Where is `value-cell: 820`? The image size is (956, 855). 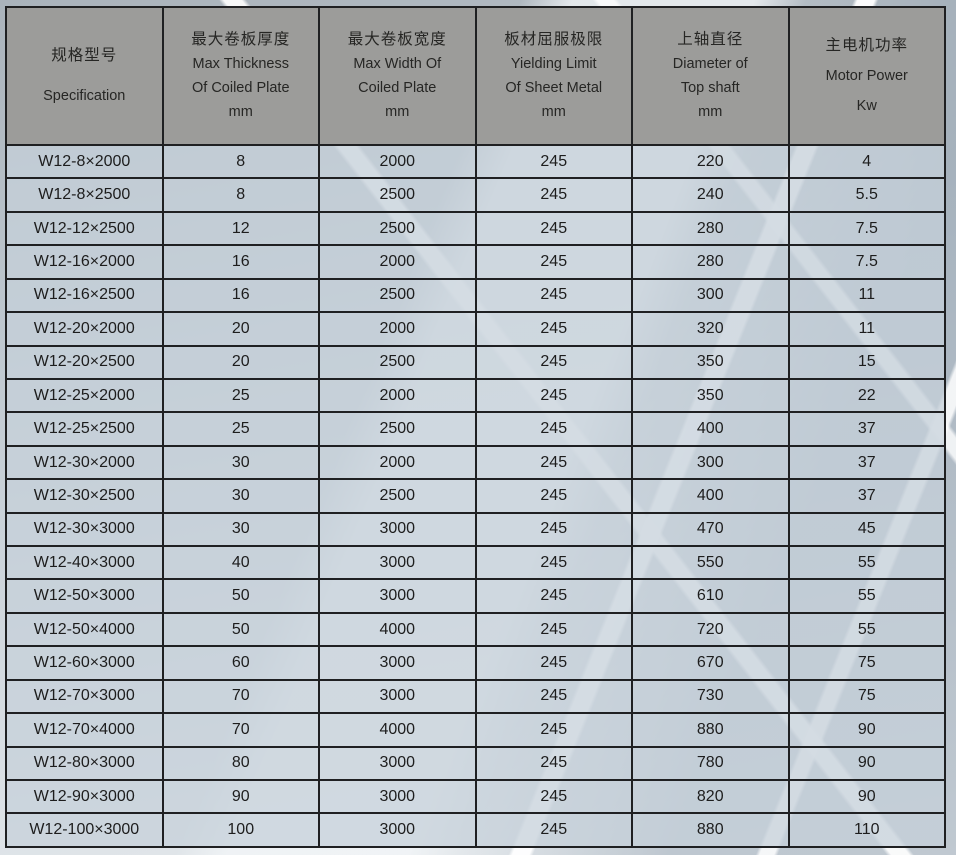 value-cell: 820 is located at coordinates (710, 797).